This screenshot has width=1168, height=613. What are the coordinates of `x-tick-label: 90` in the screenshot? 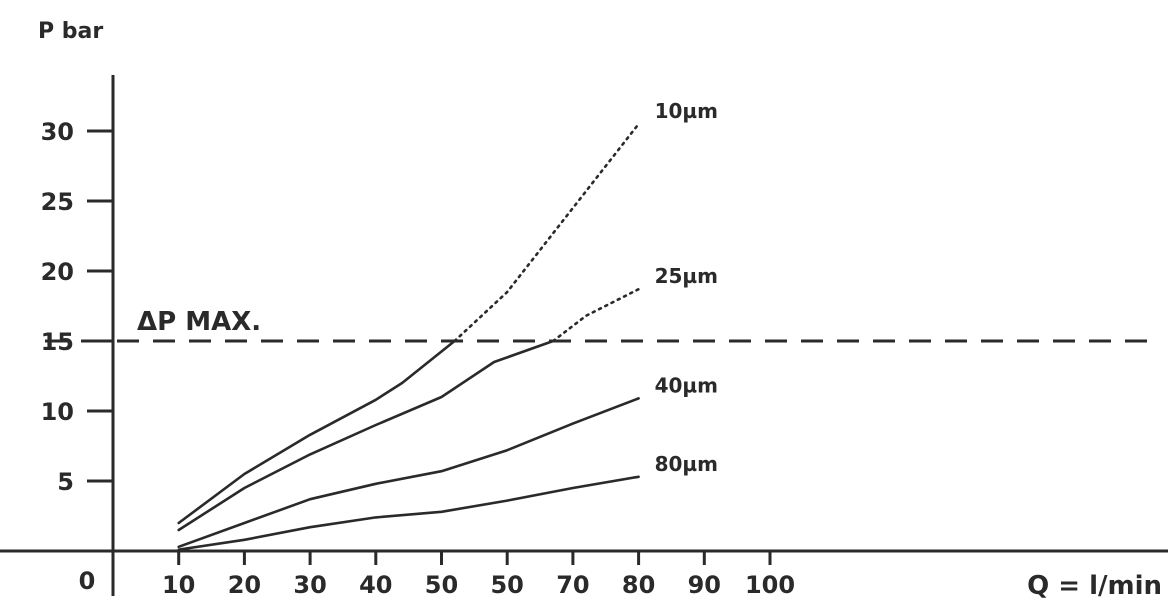 It's located at (704, 585).